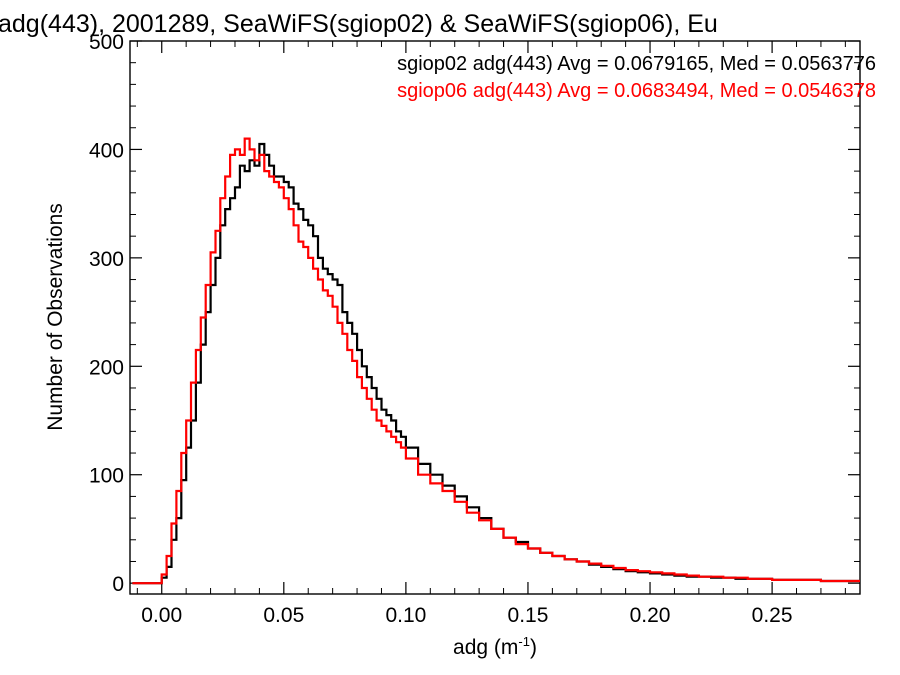 This screenshot has width=900, height=675. Describe the element at coordinates (524, 641) in the screenshot. I see `x-axis-title-superscript: -1` at that location.